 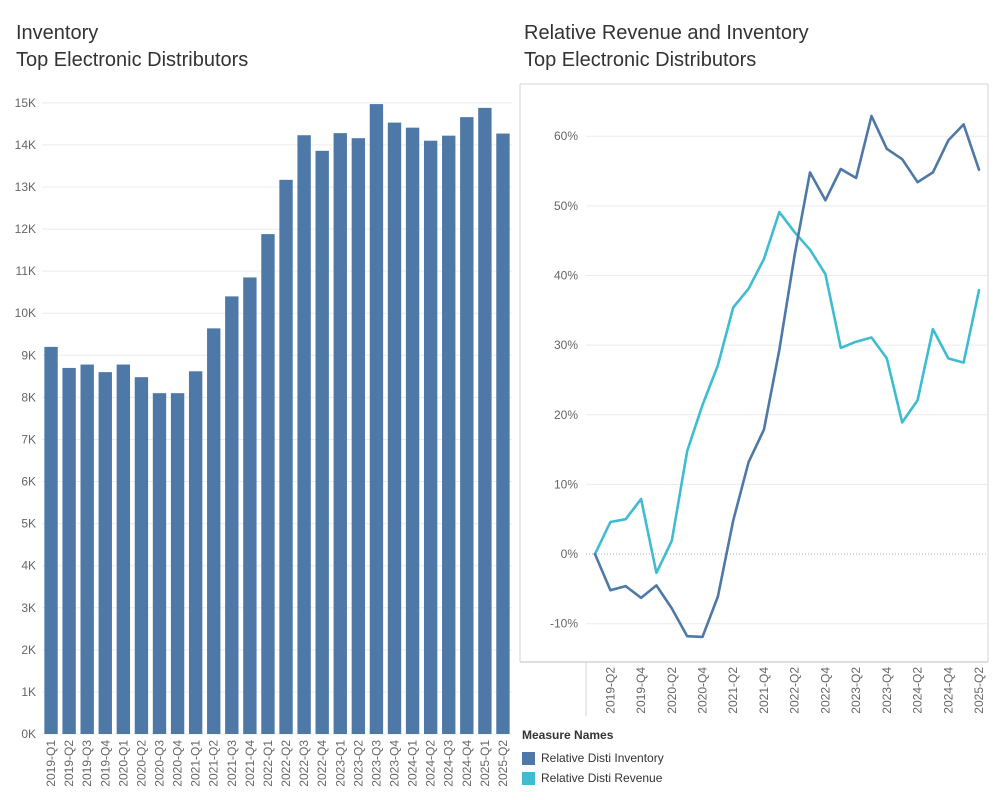 What do you see at coordinates (503, 763) in the screenshot?
I see `x-tick-label: 2025-Q2` at bounding box center [503, 763].